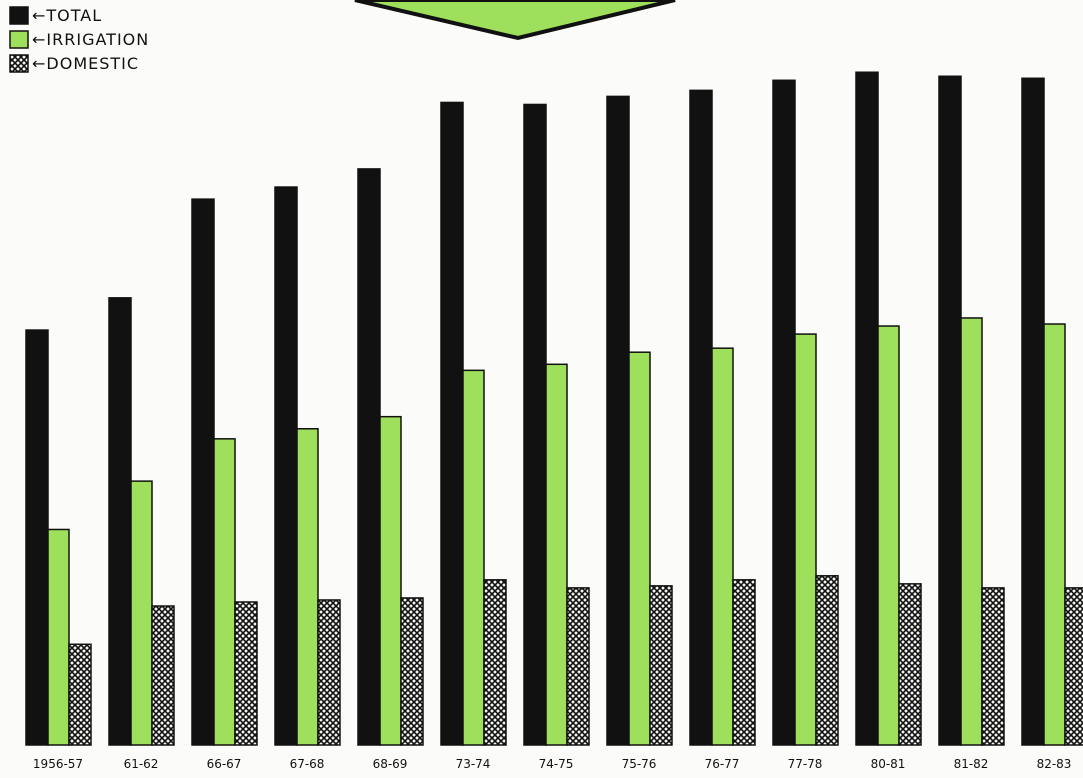  What do you see at coordinates (90, 39) in the screenshot?
I see `legend-label-irrigation: ←IRRIGATION` at bounding box center [90, 39].